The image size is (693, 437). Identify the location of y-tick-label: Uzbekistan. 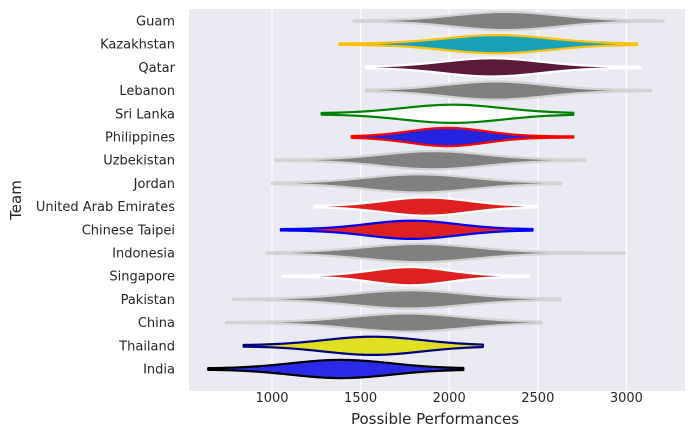
(139, 161).